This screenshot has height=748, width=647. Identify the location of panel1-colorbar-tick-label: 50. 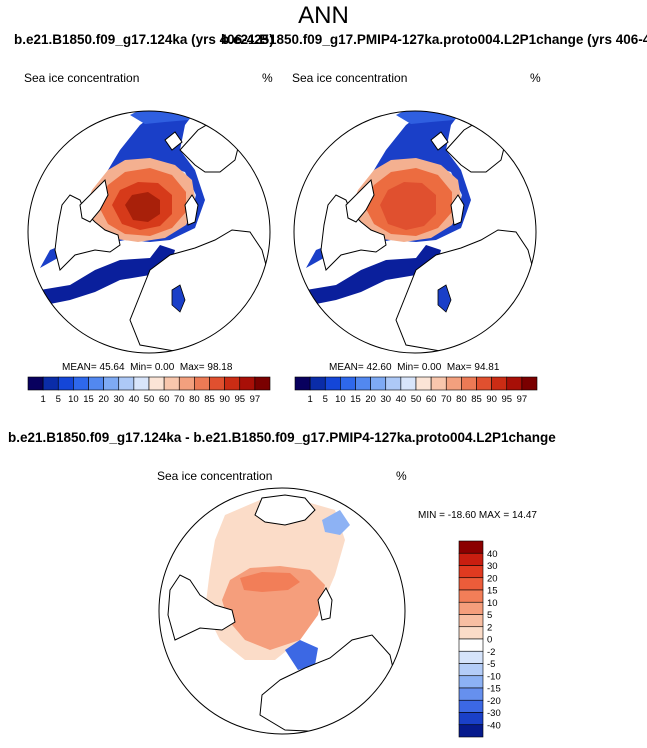
(149, 399).